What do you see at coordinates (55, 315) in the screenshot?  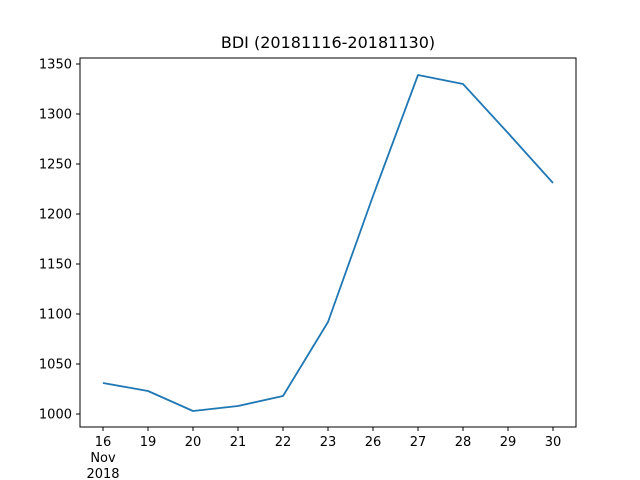 I see `y-tick-label: 1100` at bounding box center [55, 315].